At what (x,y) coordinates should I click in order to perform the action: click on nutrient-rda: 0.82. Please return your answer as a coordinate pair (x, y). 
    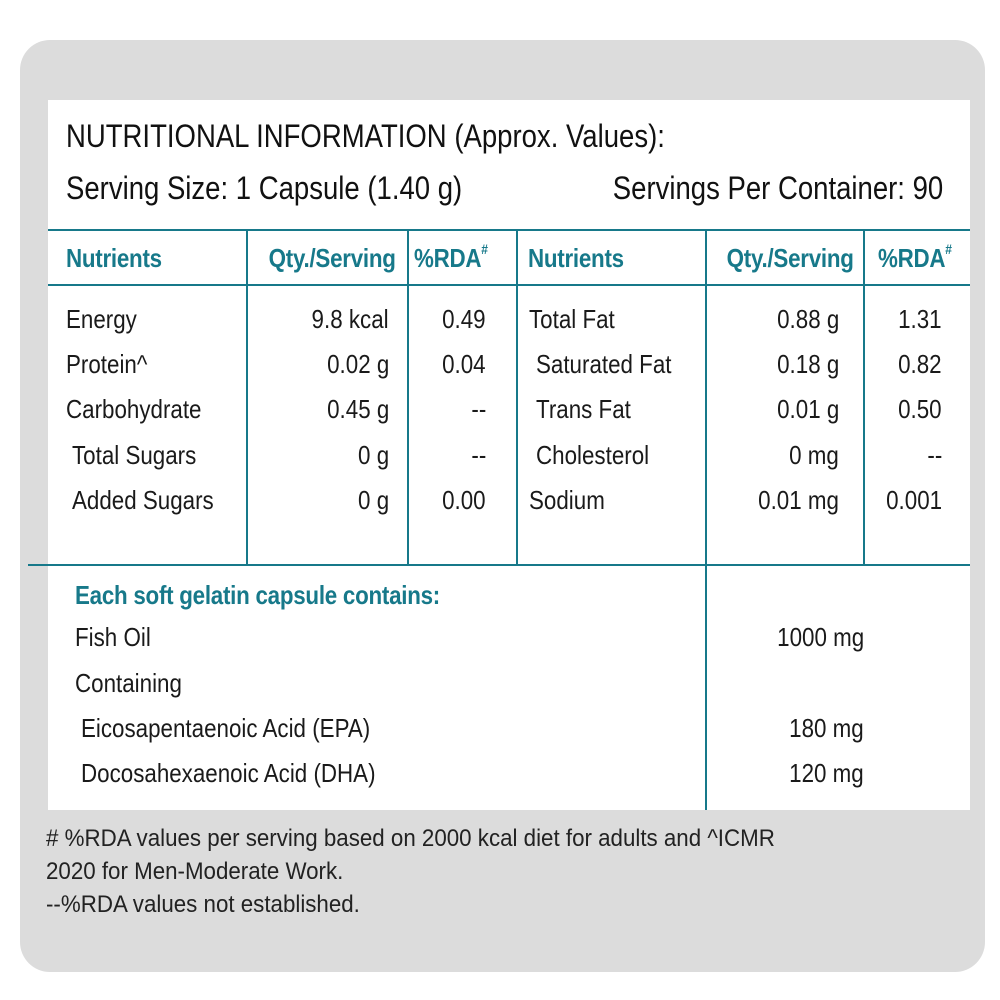
    Looking at the image, I should click on (920, 364).